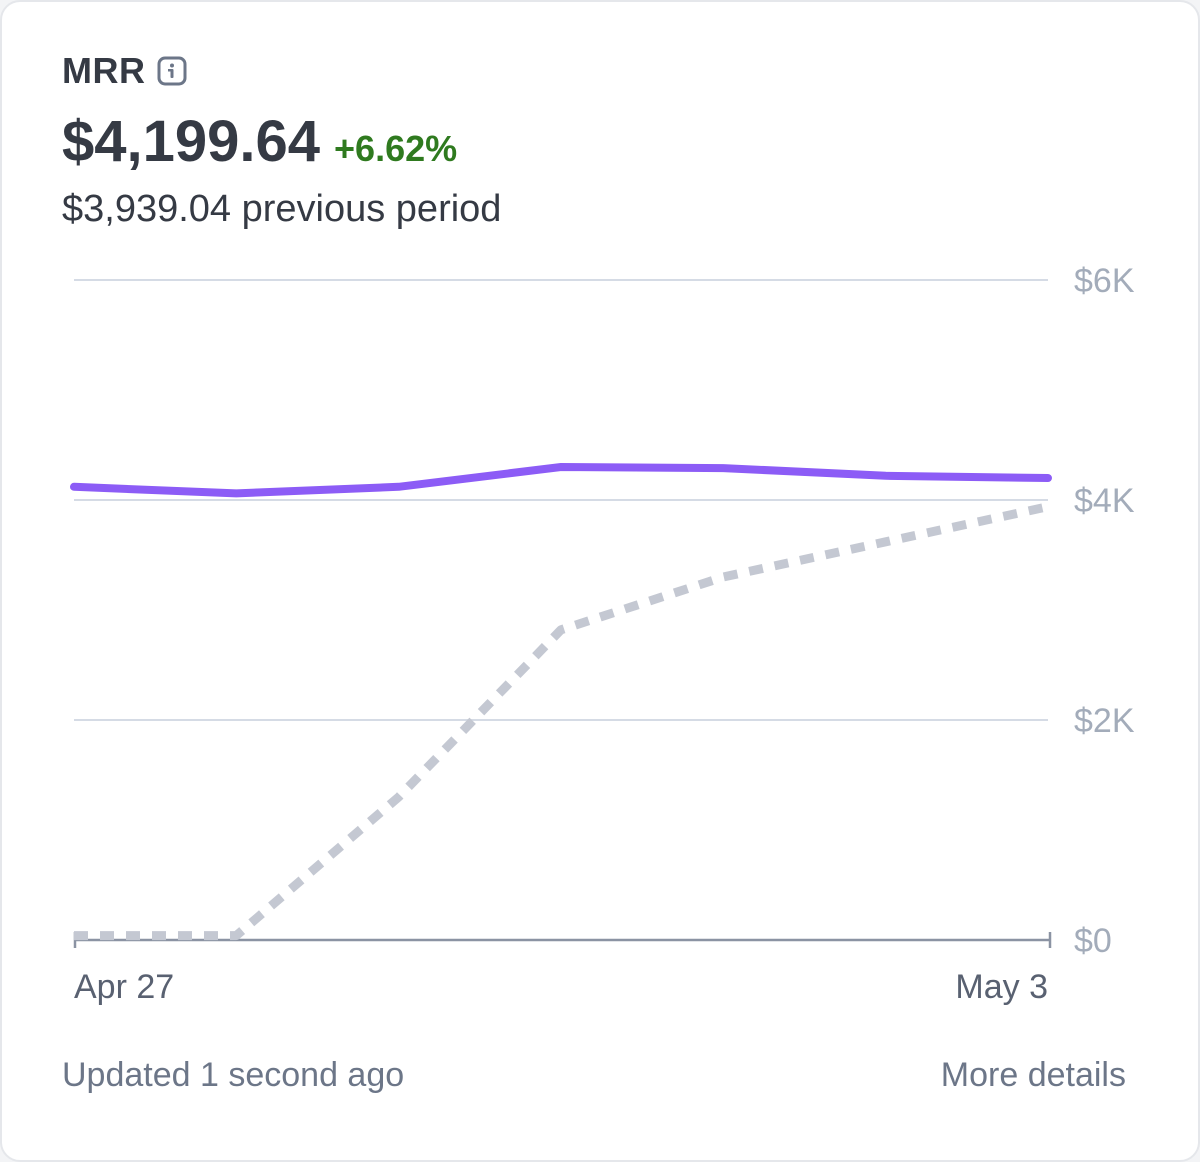 The image size is (1200, 1162). I want to click on updated-status: Updated 1 second ago, so click(233, 1075).